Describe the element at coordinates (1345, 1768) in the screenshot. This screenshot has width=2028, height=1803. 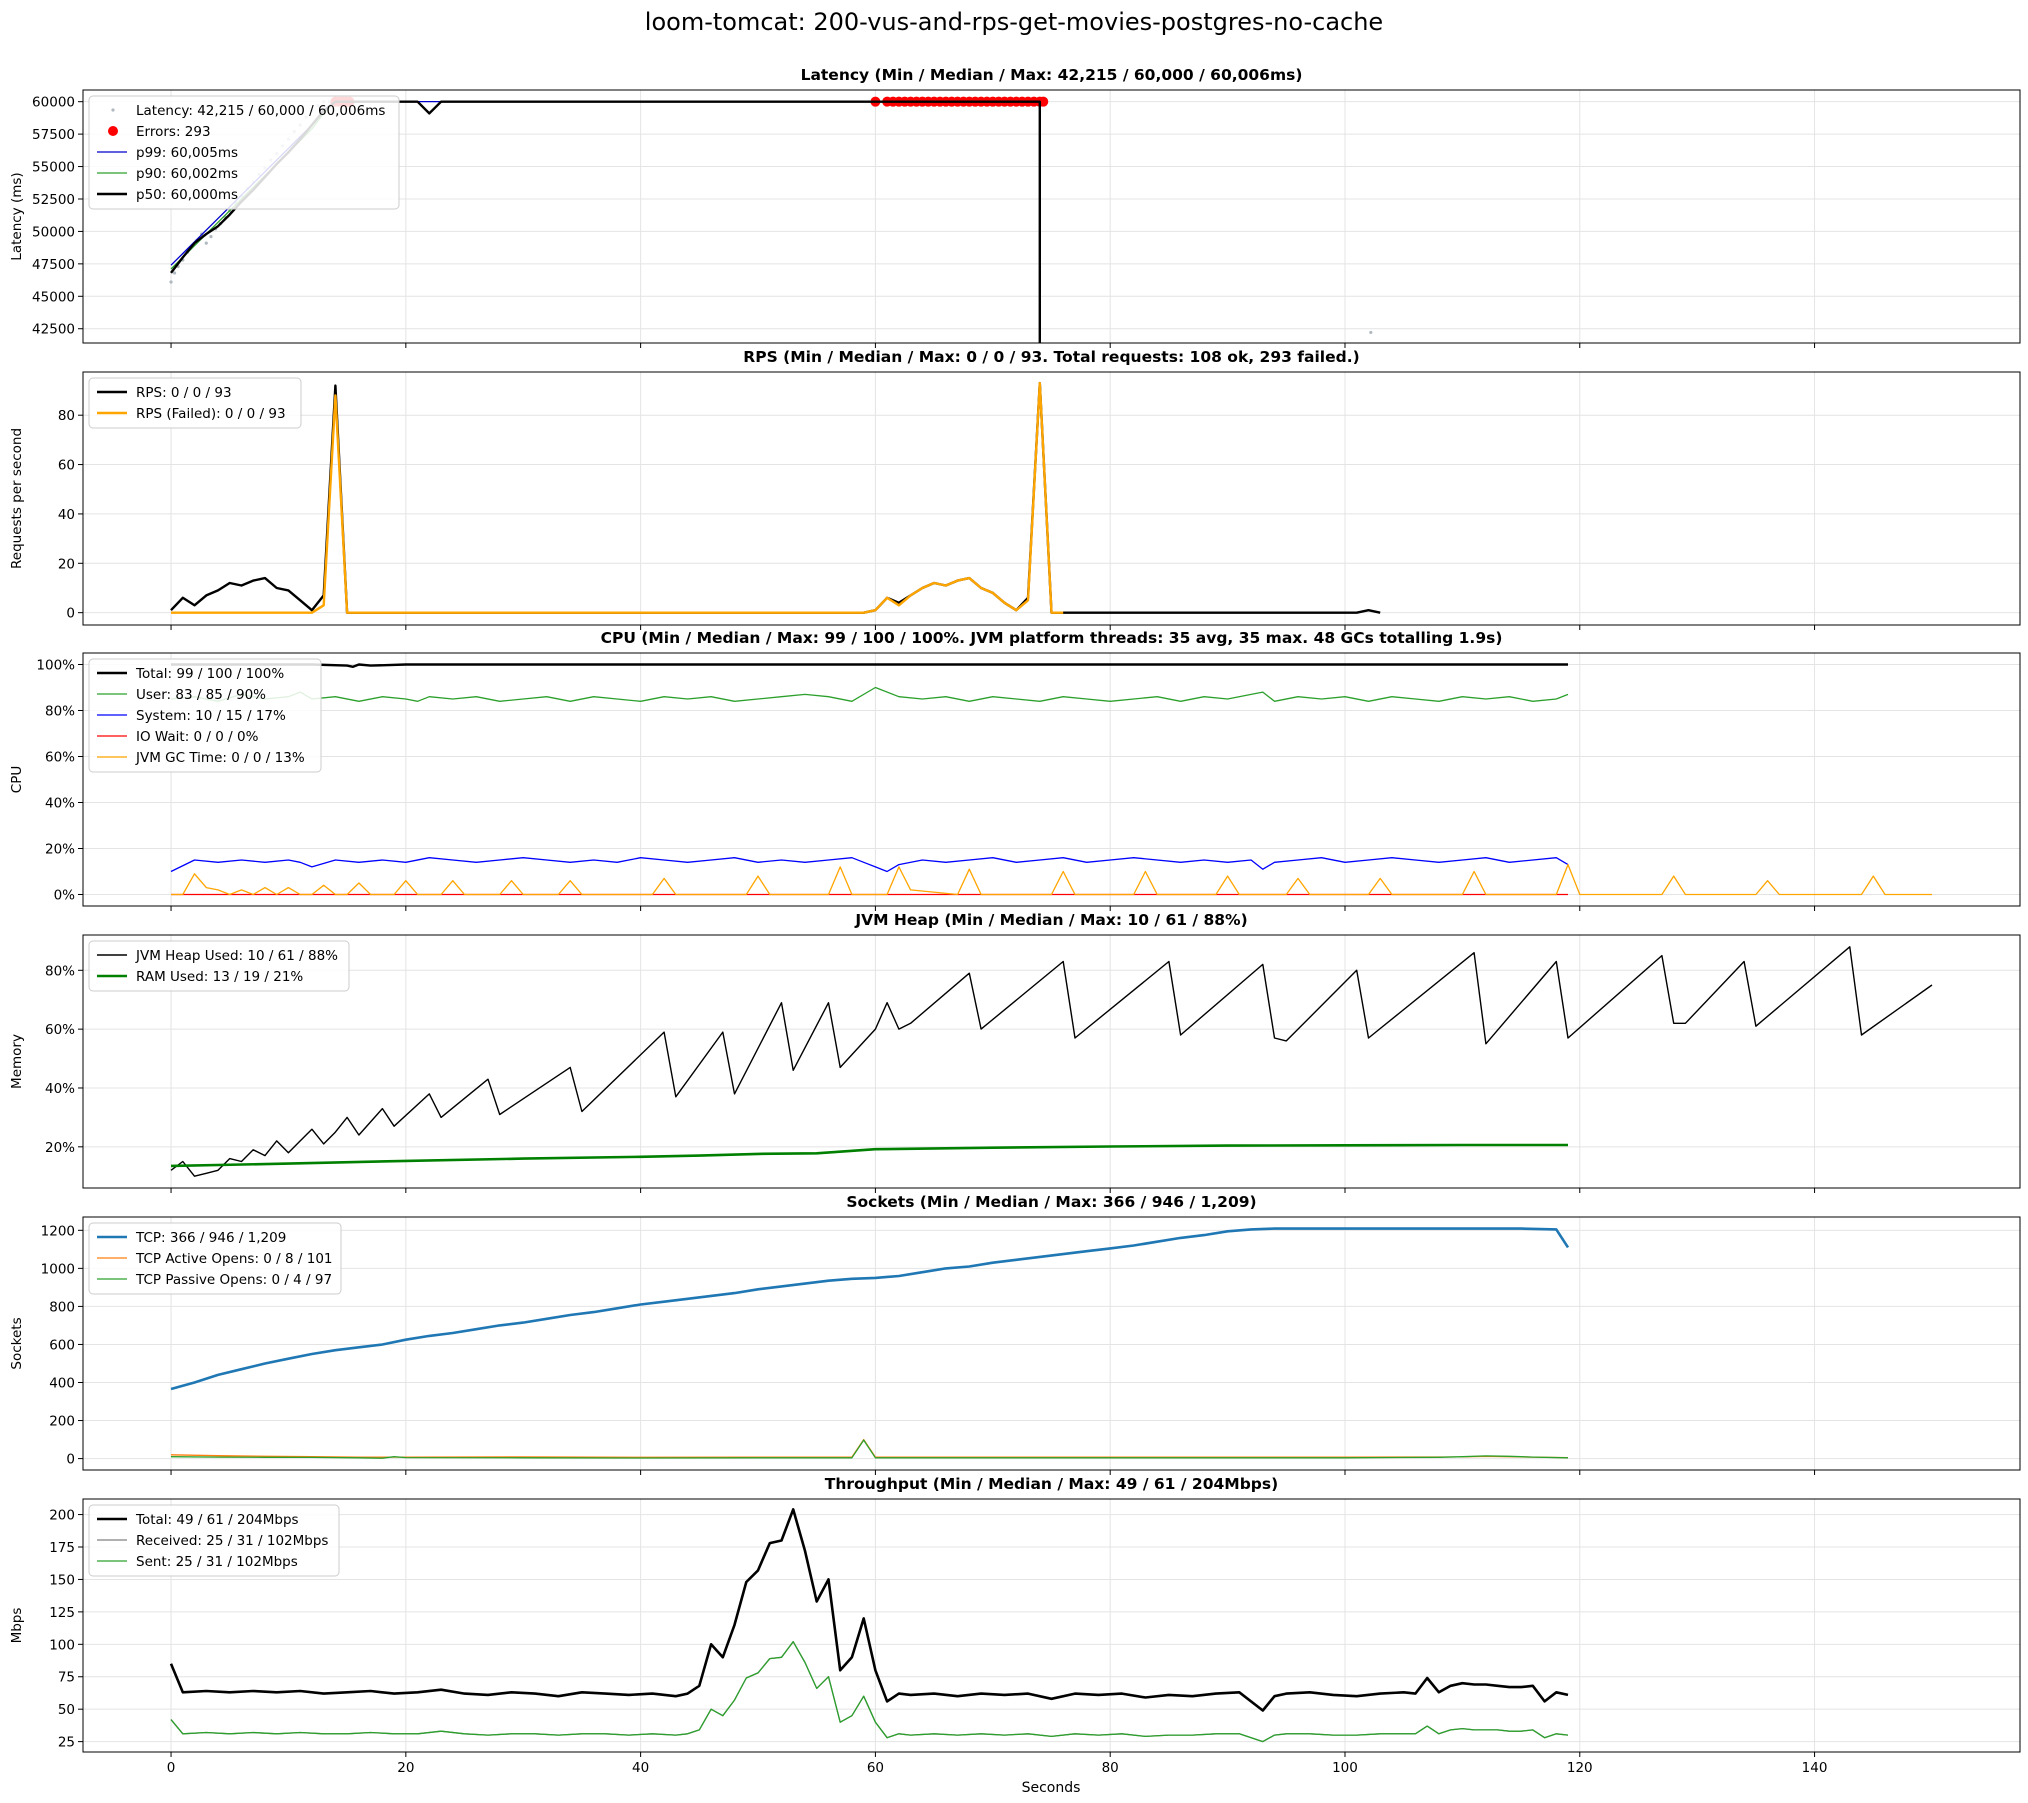
I see `x-tick-label: 100` at that location.